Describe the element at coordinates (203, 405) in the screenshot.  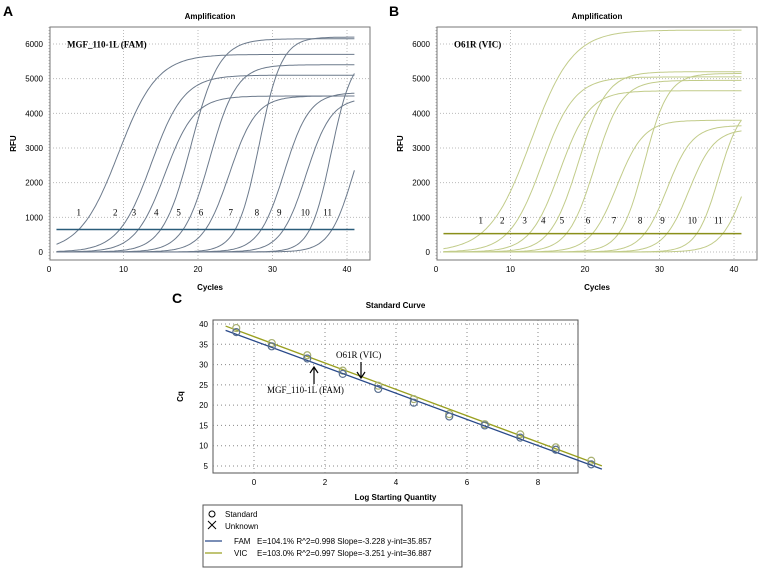
I see `y-tick-label: 20` at that location.